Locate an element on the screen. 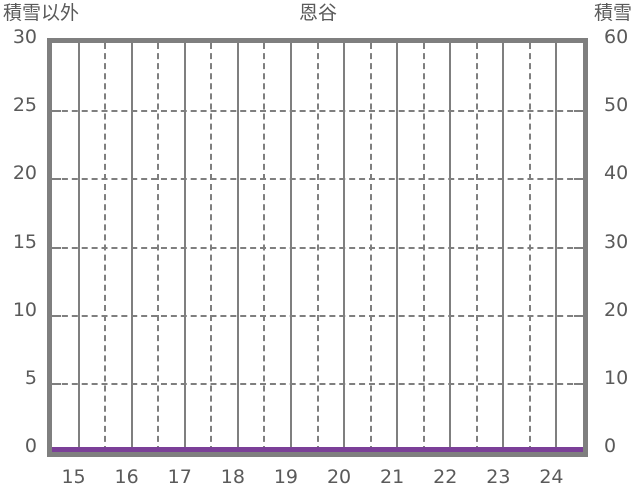 This screenshot has width=636, height=501. x-axis-tick-label: 24 is located at coordinates (551, 477).